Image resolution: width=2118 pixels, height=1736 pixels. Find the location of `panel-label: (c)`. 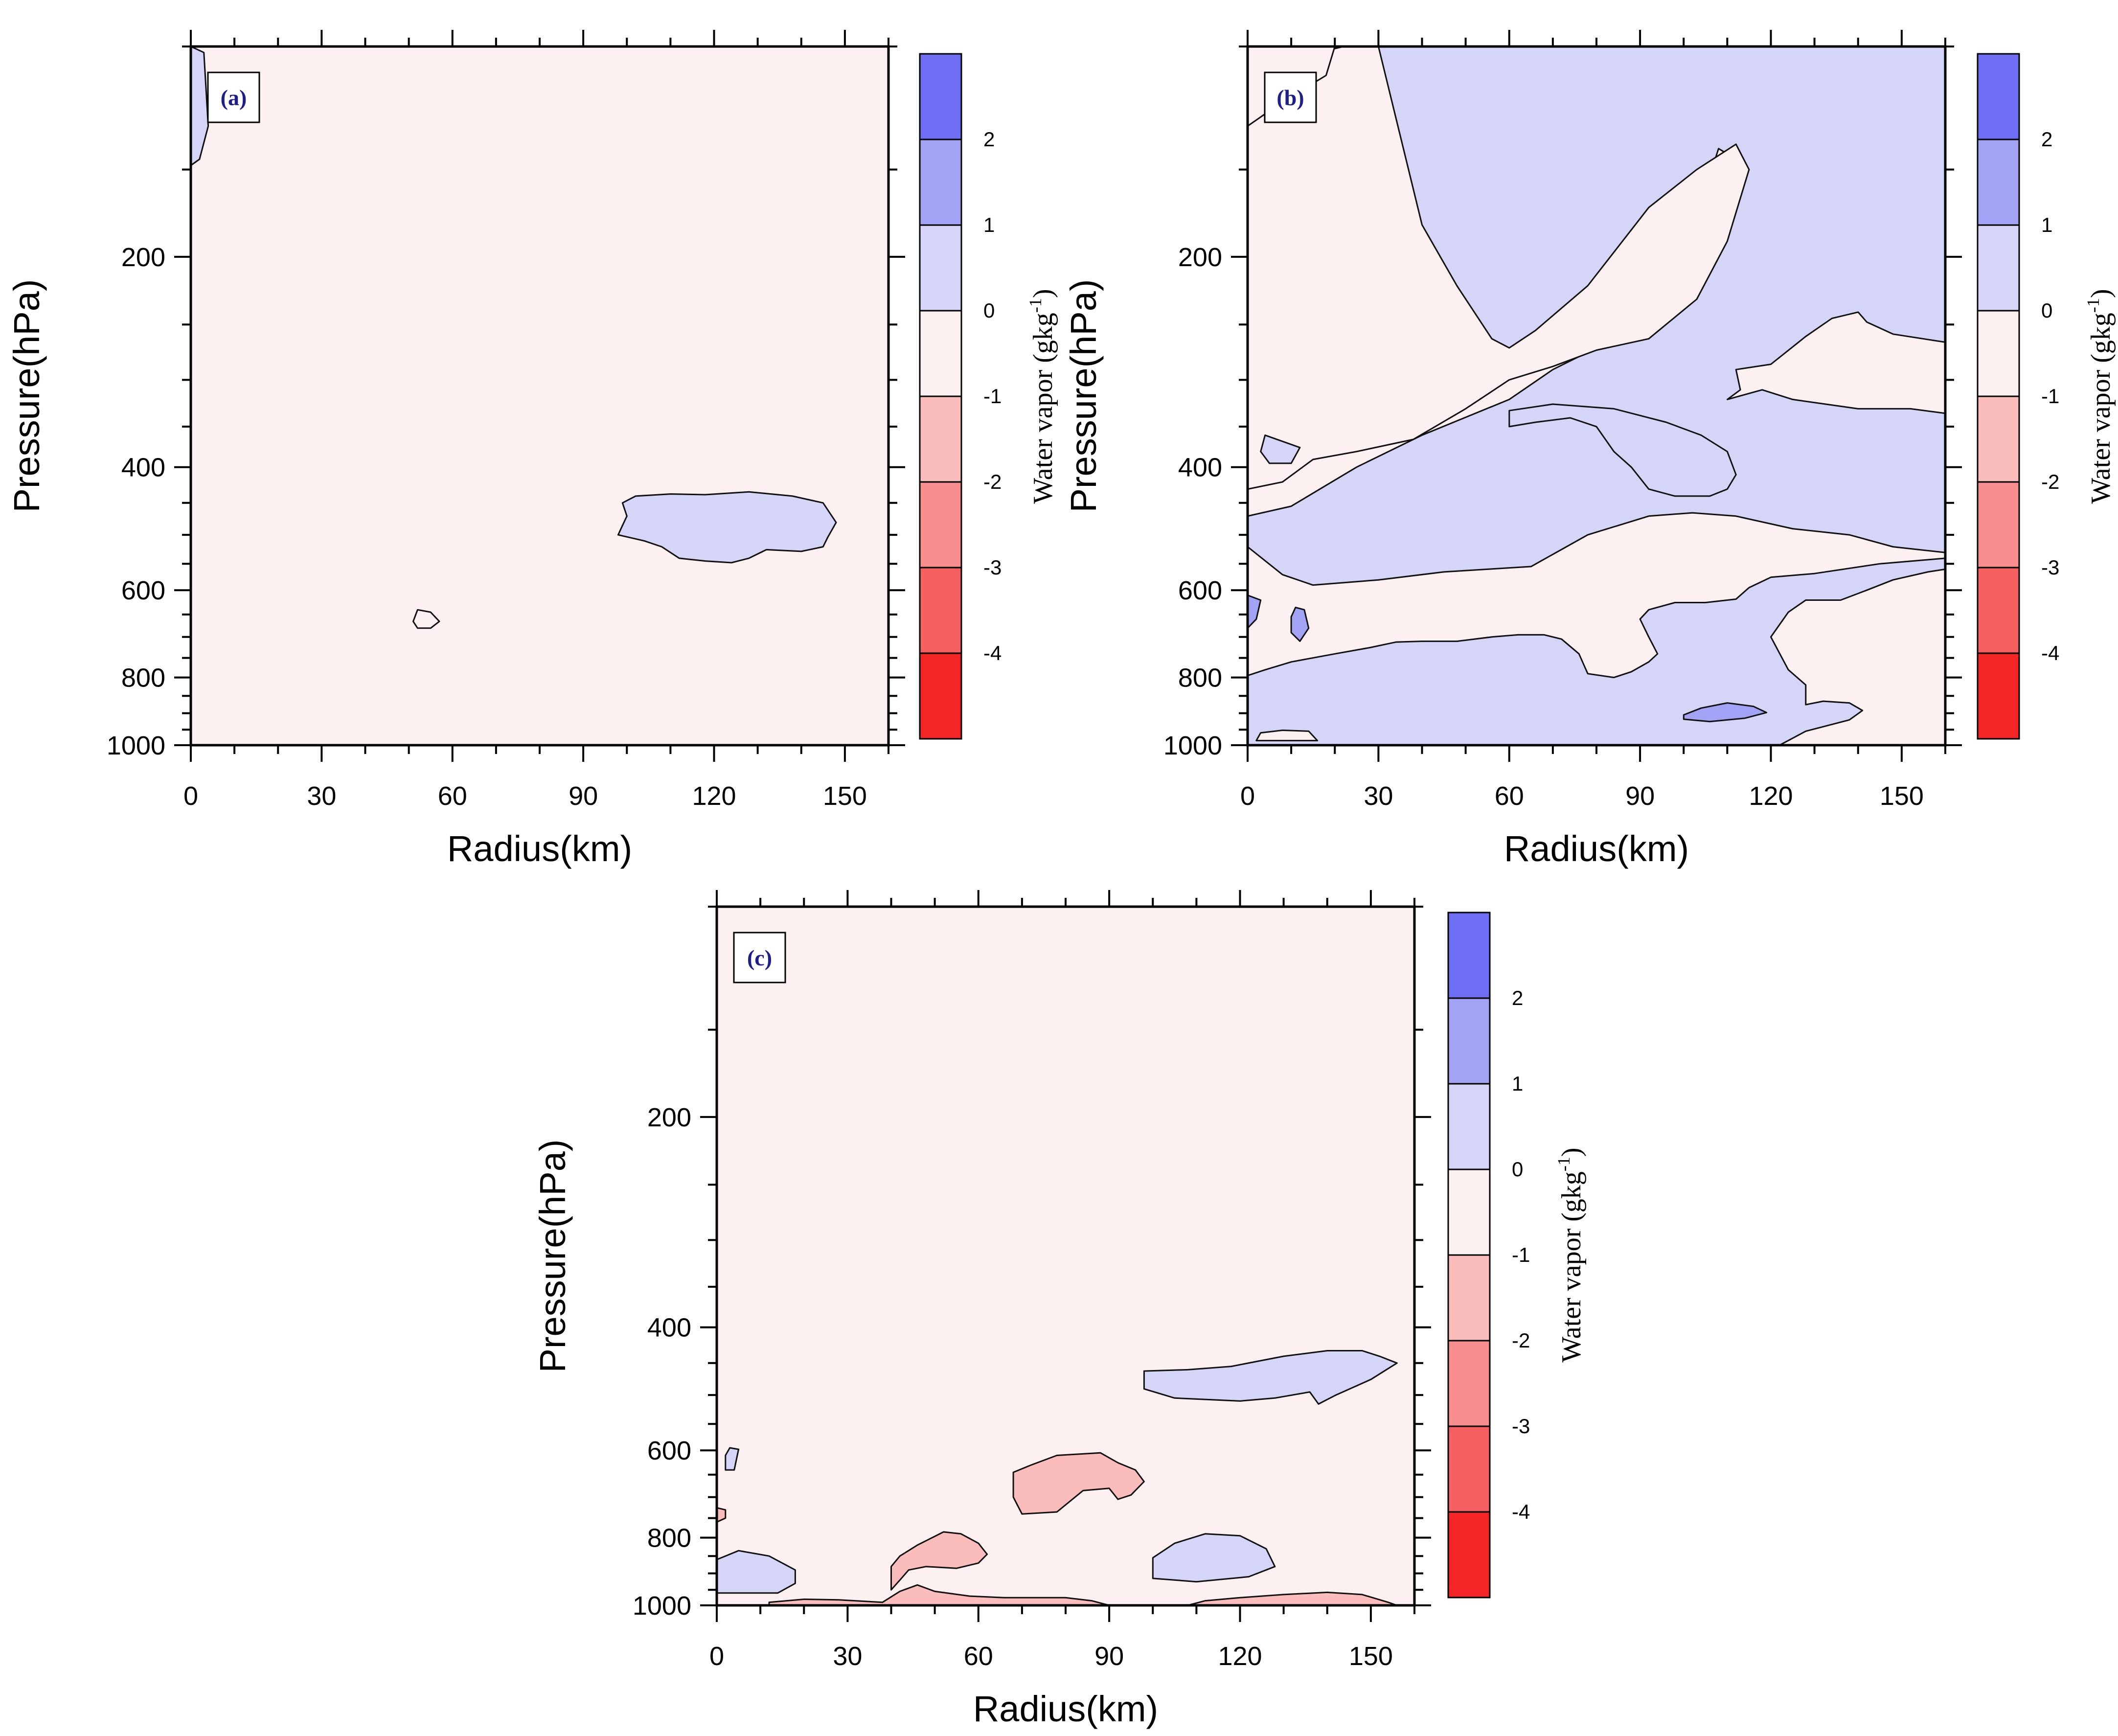

panel-label: (c) is located at coordinates (759, 957).